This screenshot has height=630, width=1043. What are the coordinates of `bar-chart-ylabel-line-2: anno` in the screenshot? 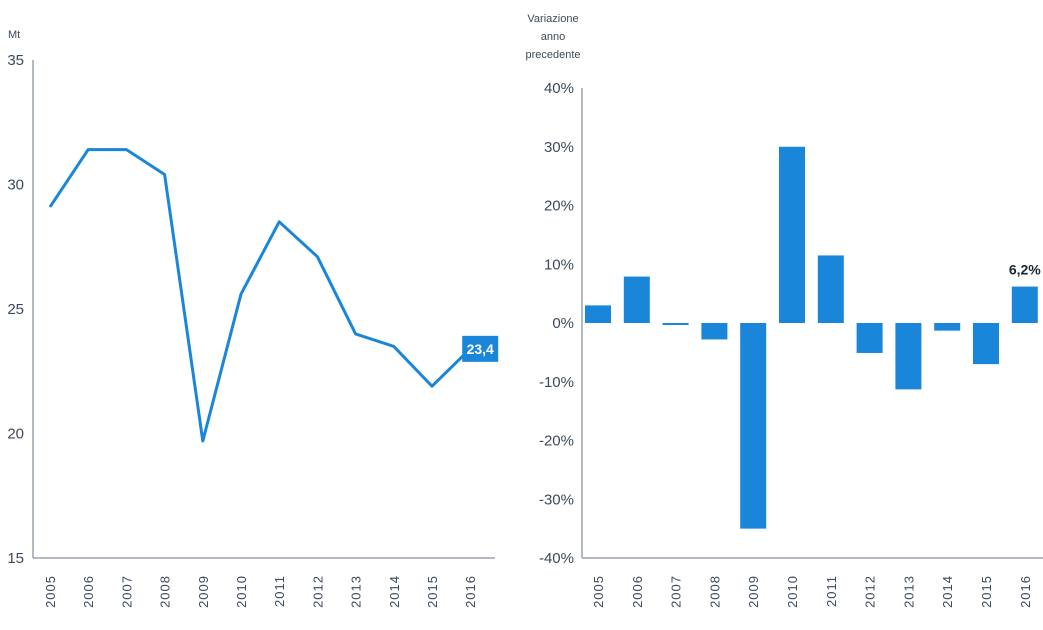 It's located at (553, 37).